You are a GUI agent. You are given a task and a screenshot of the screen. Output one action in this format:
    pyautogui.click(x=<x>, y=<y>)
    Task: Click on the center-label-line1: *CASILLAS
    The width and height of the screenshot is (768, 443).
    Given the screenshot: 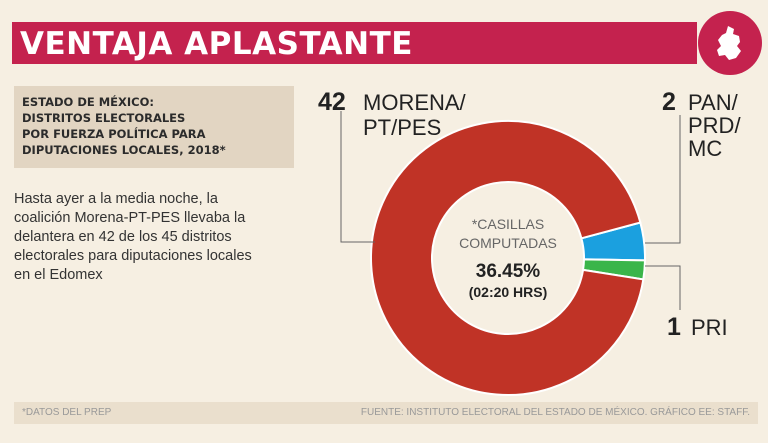 What is the action you would take?
    pyautogui.click(x=508, y=224)
    